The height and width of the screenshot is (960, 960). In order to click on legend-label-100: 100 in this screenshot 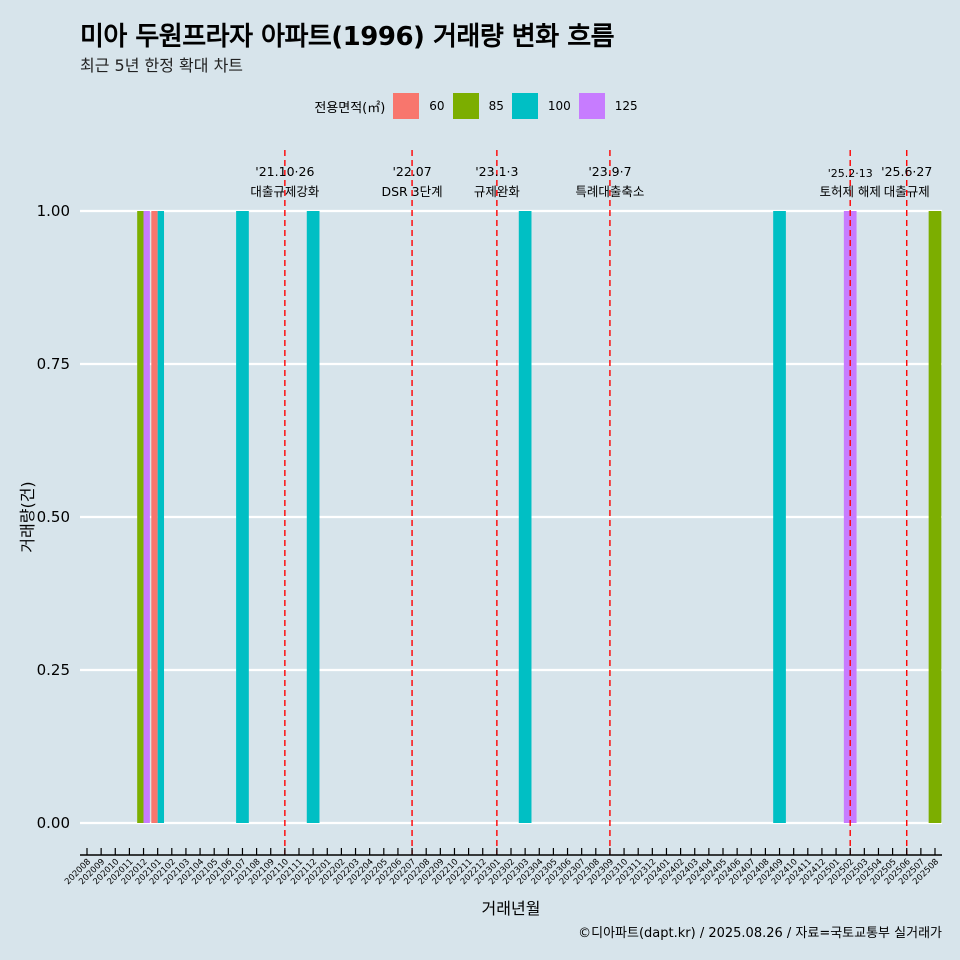, I will do `click(559, 106)`.